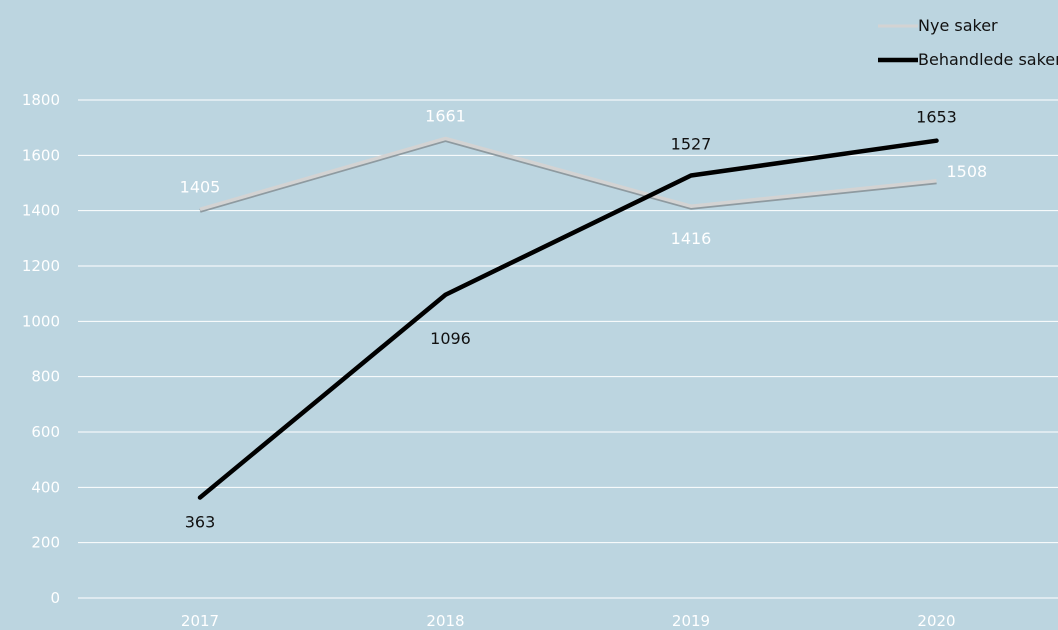 The image size is (1058, 630). I want to click on legend-entry-nye-saker: Nye saker, so click(938, 25).